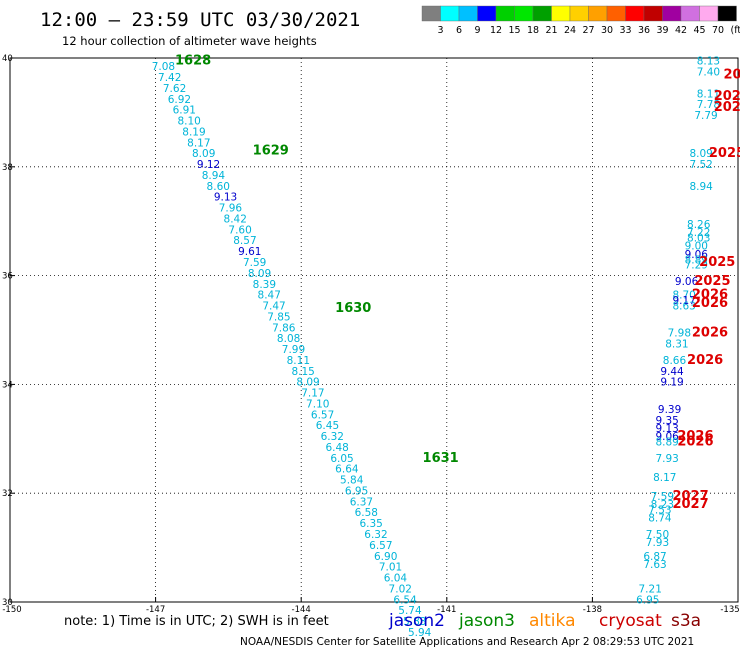  What do you see at coordinates (683, 307) in the screenshot?
I see `wave-height-label: 8.63` at bounding box center [683, 307].